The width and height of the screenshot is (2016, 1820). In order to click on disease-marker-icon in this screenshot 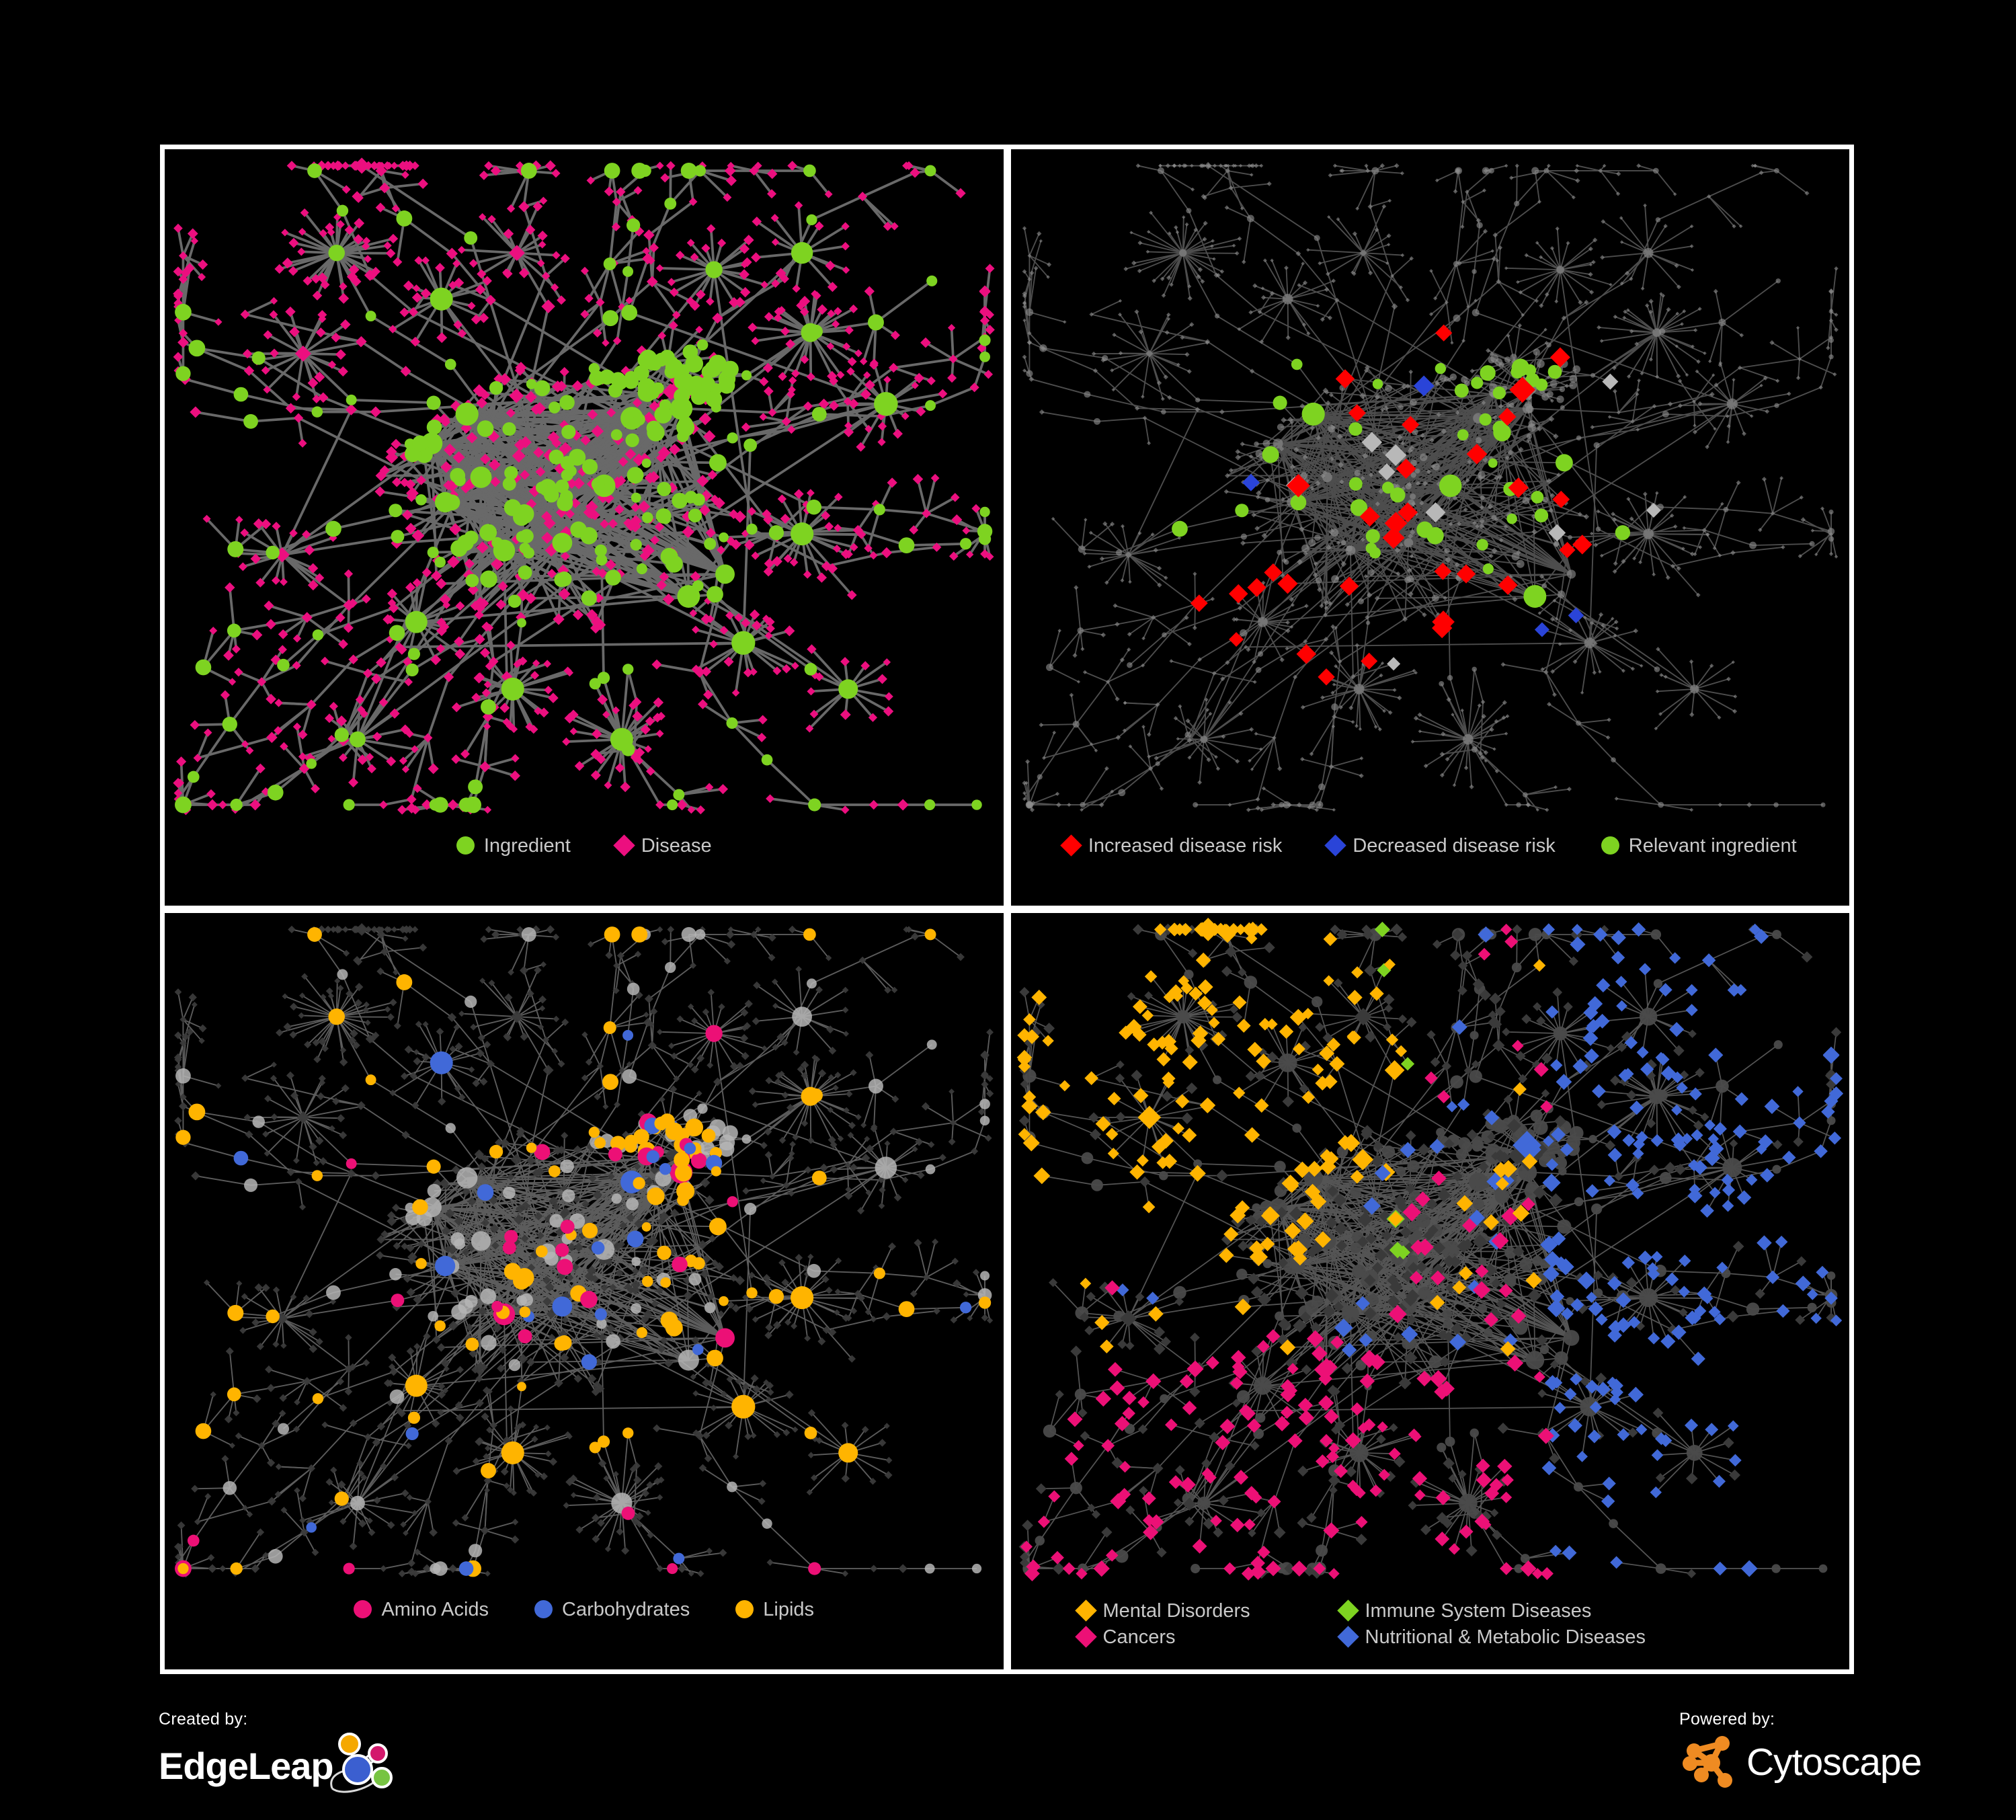, I will do `click(624, 845)`.